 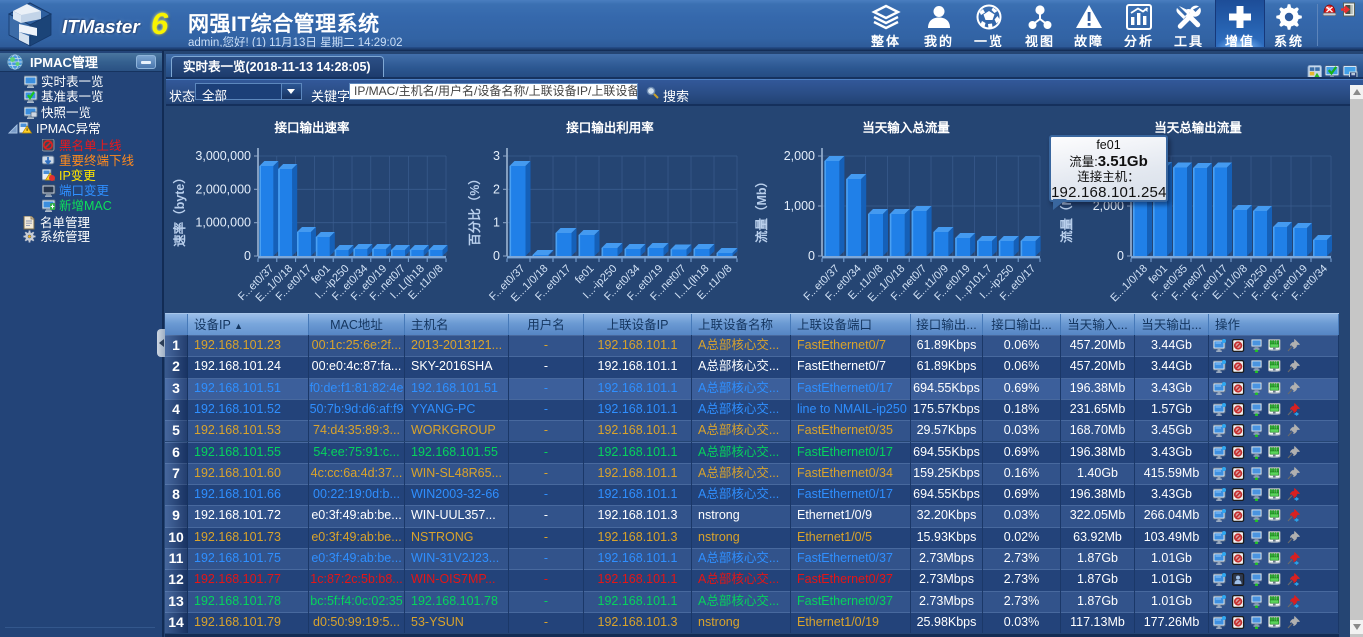 I want to click on svg-text: 1, so click(x=496, y=223).